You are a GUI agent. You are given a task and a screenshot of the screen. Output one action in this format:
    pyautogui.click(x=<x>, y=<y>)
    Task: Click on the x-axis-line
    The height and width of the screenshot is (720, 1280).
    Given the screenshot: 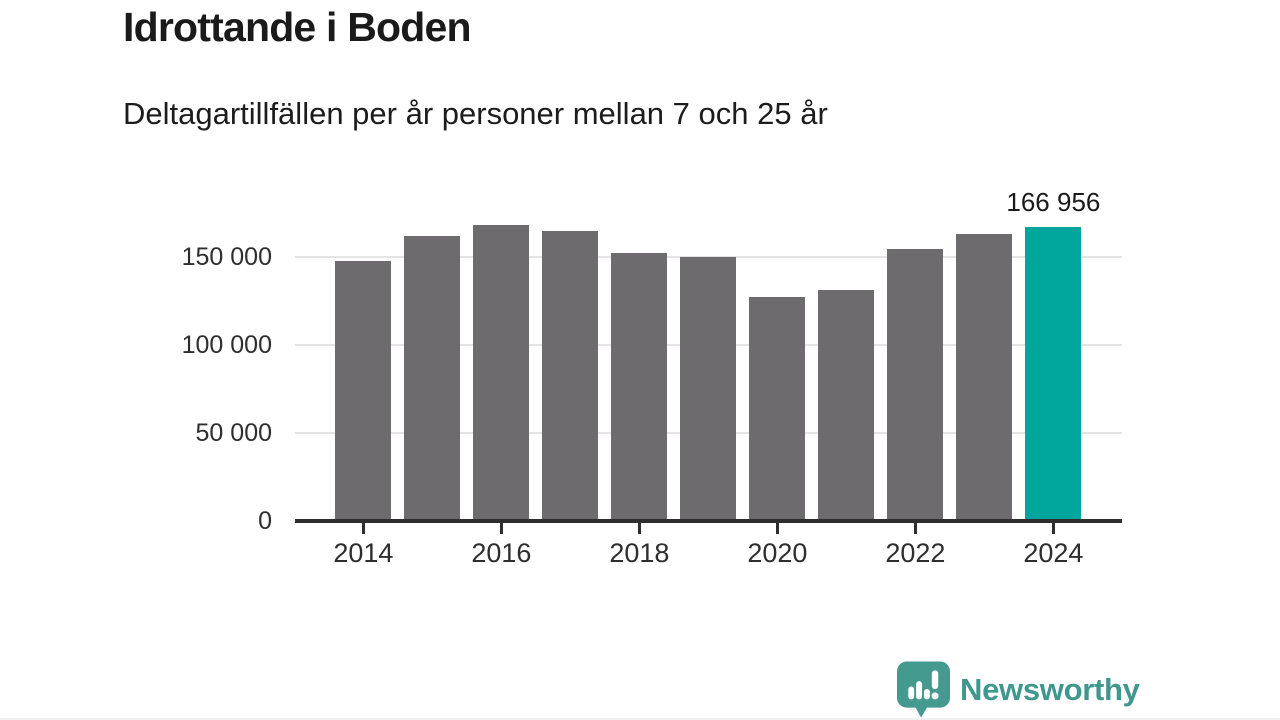 What is the action you would take?
    pyautogui.click(x=708, y=521)
    